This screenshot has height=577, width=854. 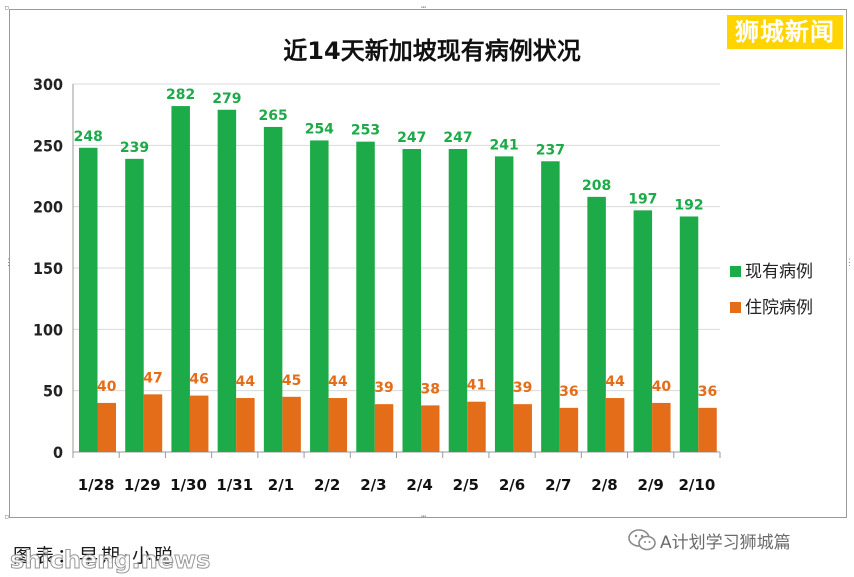 I want to click on chart-title: 近14天新加坡现有病例状况, so click(x=431, y=51).